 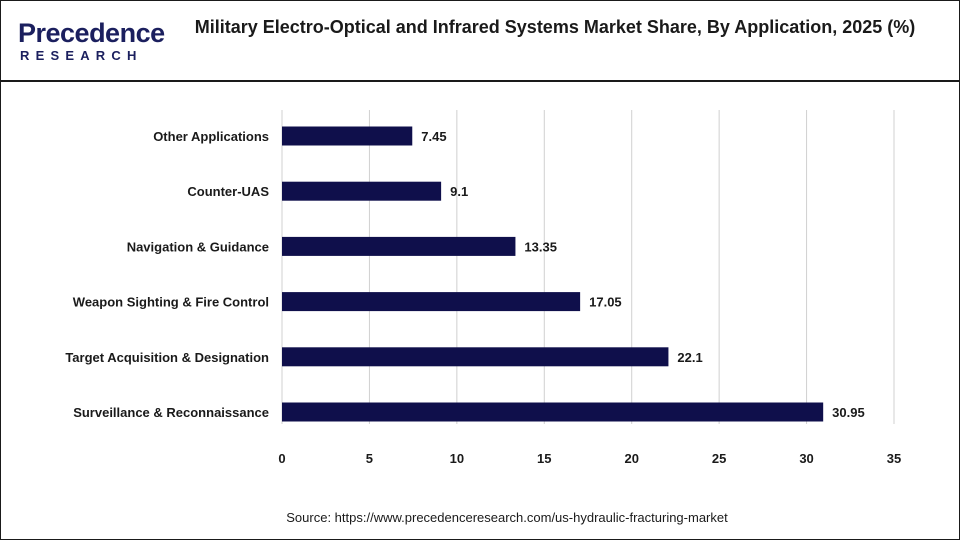 I want to click on data-label: 7.45, so click(x=433, y=136).